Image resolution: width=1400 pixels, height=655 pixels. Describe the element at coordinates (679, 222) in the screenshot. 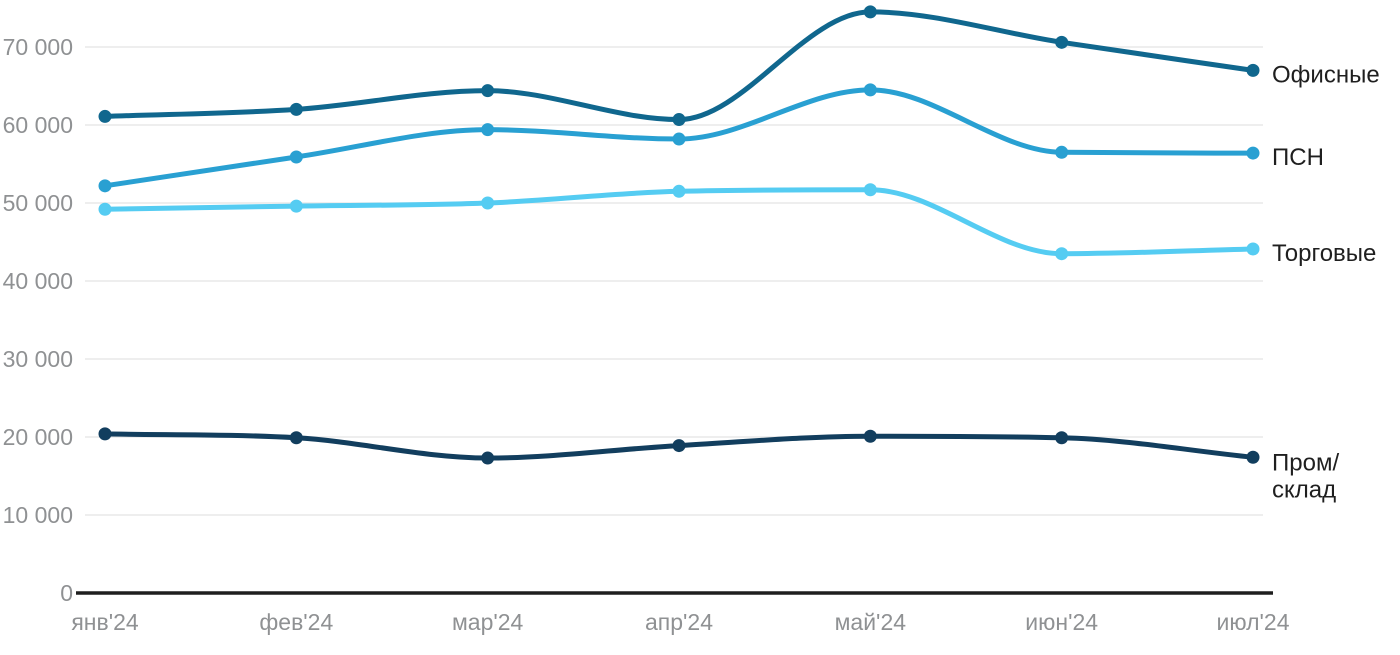

I see `series-line-retail` at that location.